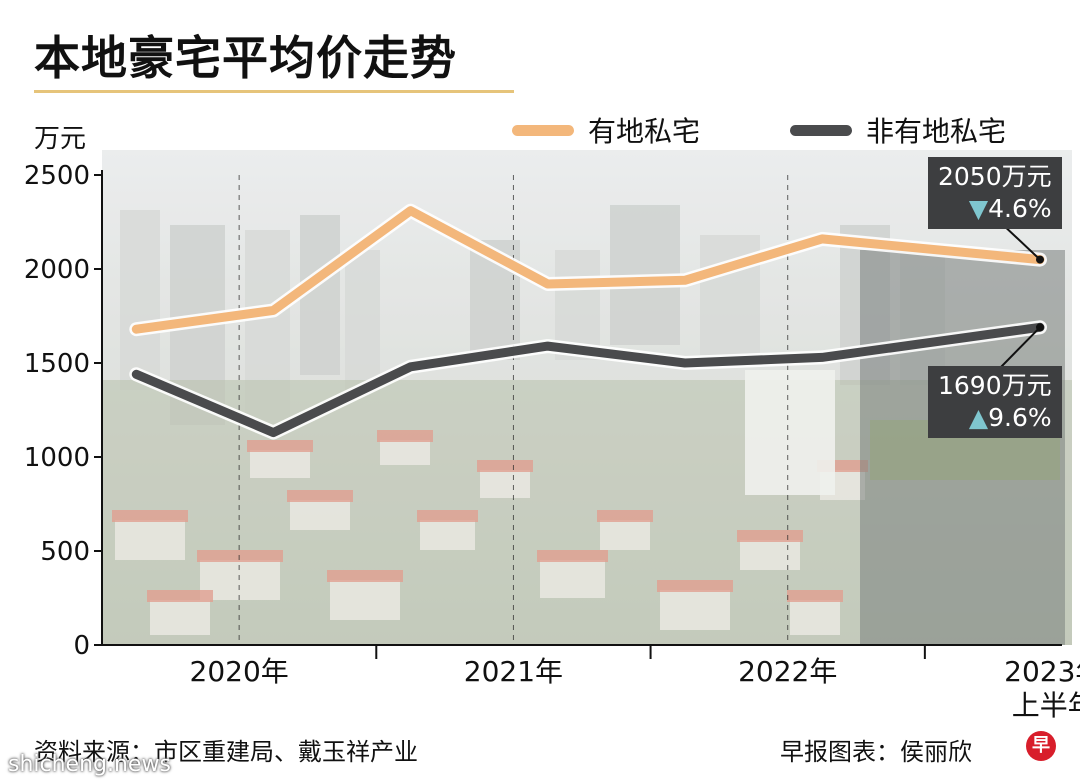  What do you see at coordinates (60, 139) in the screenshot?
I see `y-axis-label: 万元` at bounding box center [60, 139].